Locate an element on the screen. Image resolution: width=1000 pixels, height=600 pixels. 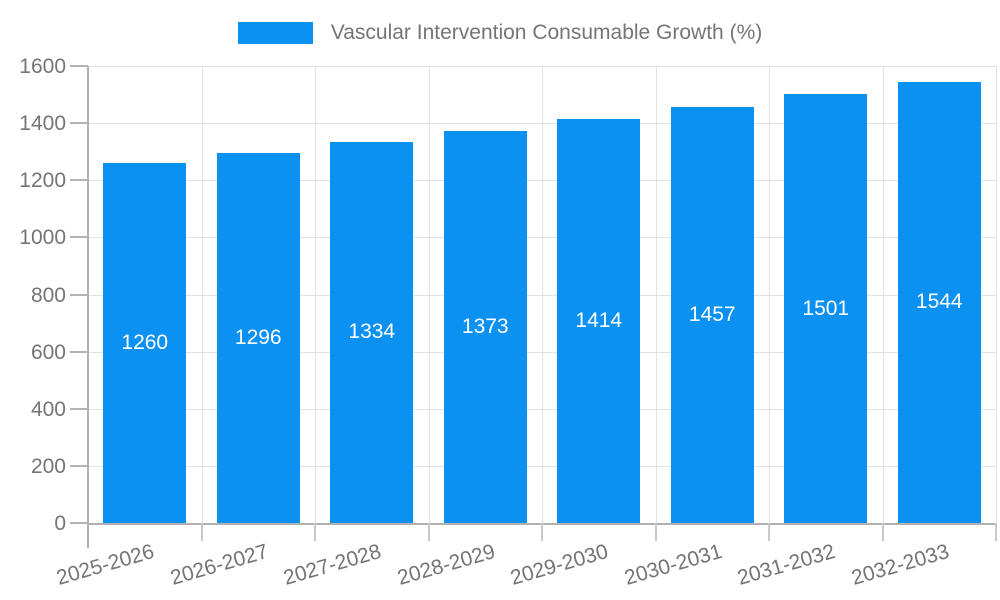
x-category-label: 2027-2028 is located at coordinates (333, 565).